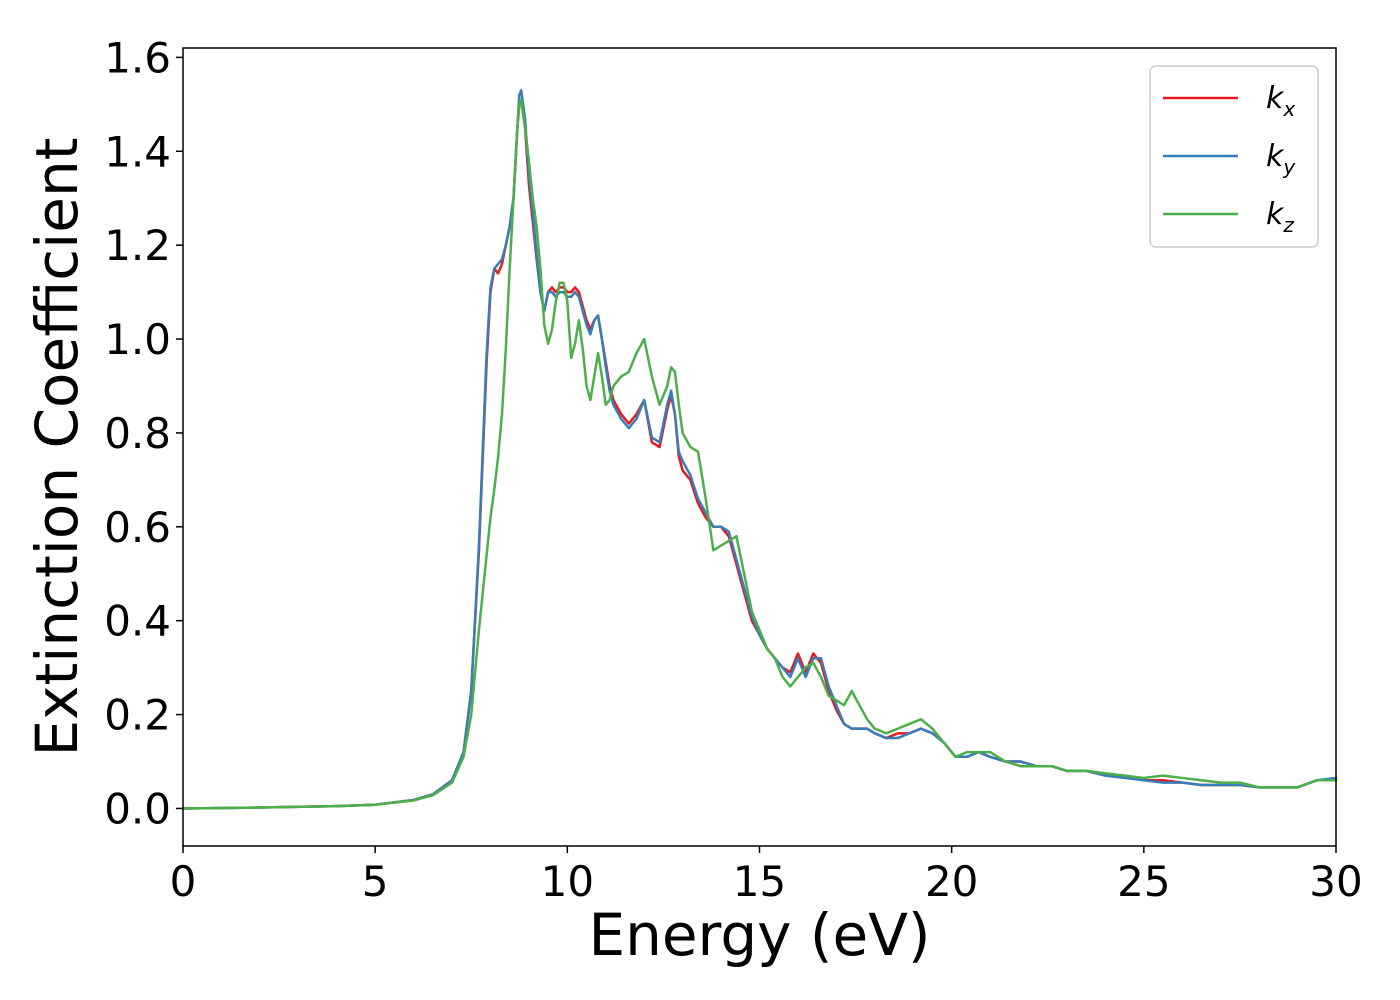 The image size is (1400, 1000). What do you see at coordinates (759, 935) in the screenshot?
I see `x-axis-title: Energy (eV)` at bounding box center [759, 935].